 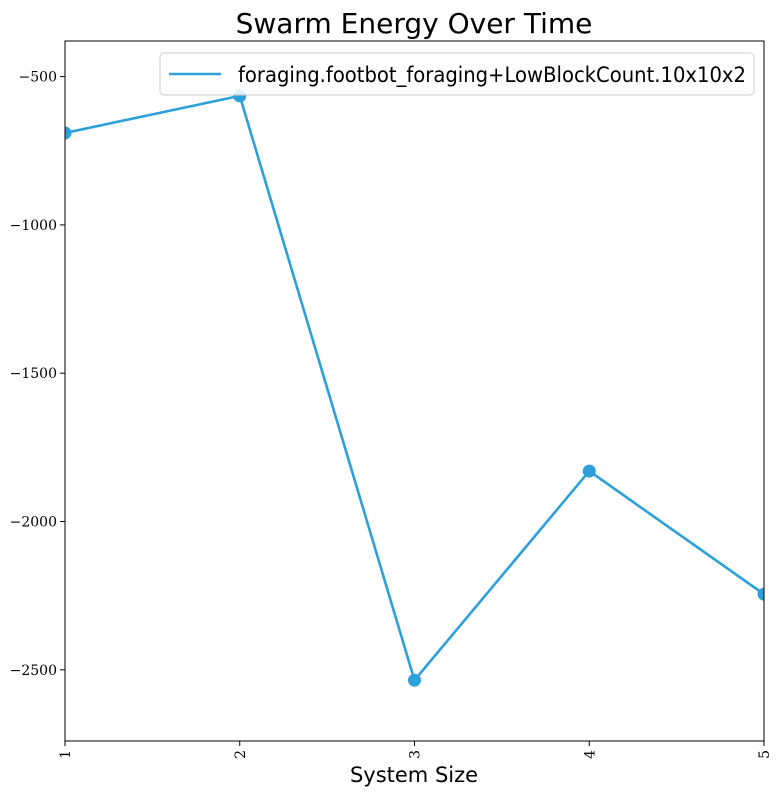 I want to click on y-axis: −500 −1000 −1500 −2000 −2500, so click(x=37, y=374).